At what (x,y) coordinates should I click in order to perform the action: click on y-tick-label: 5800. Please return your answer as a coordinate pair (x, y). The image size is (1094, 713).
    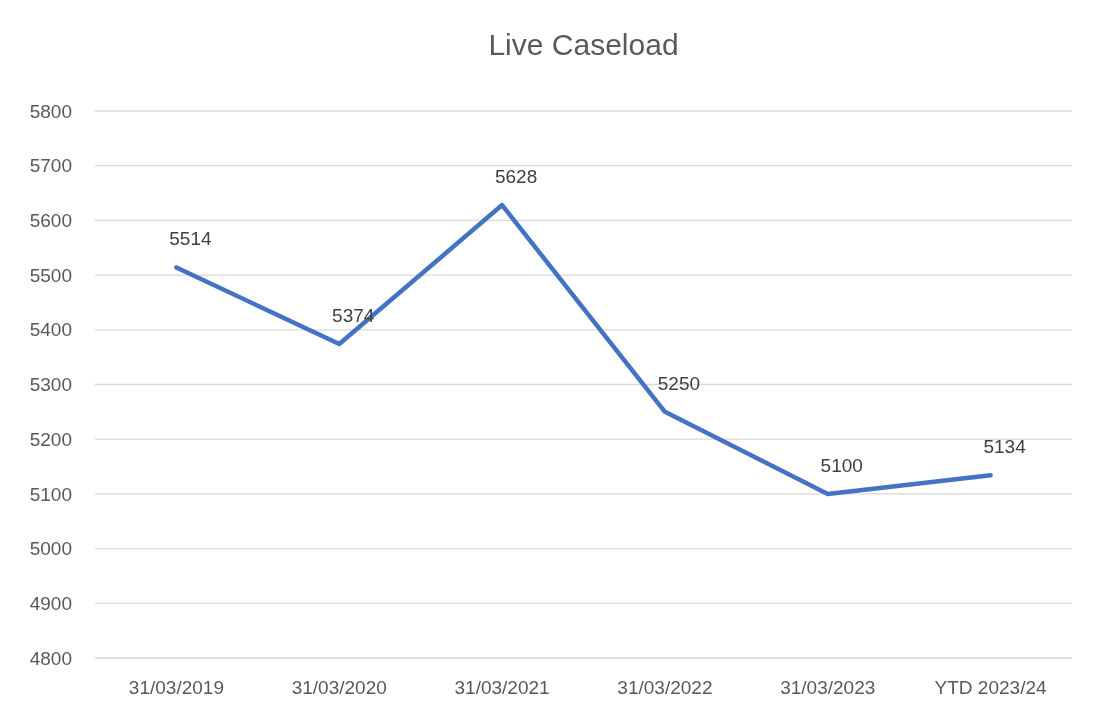
    Looking at the image, I should click on (50, 111).